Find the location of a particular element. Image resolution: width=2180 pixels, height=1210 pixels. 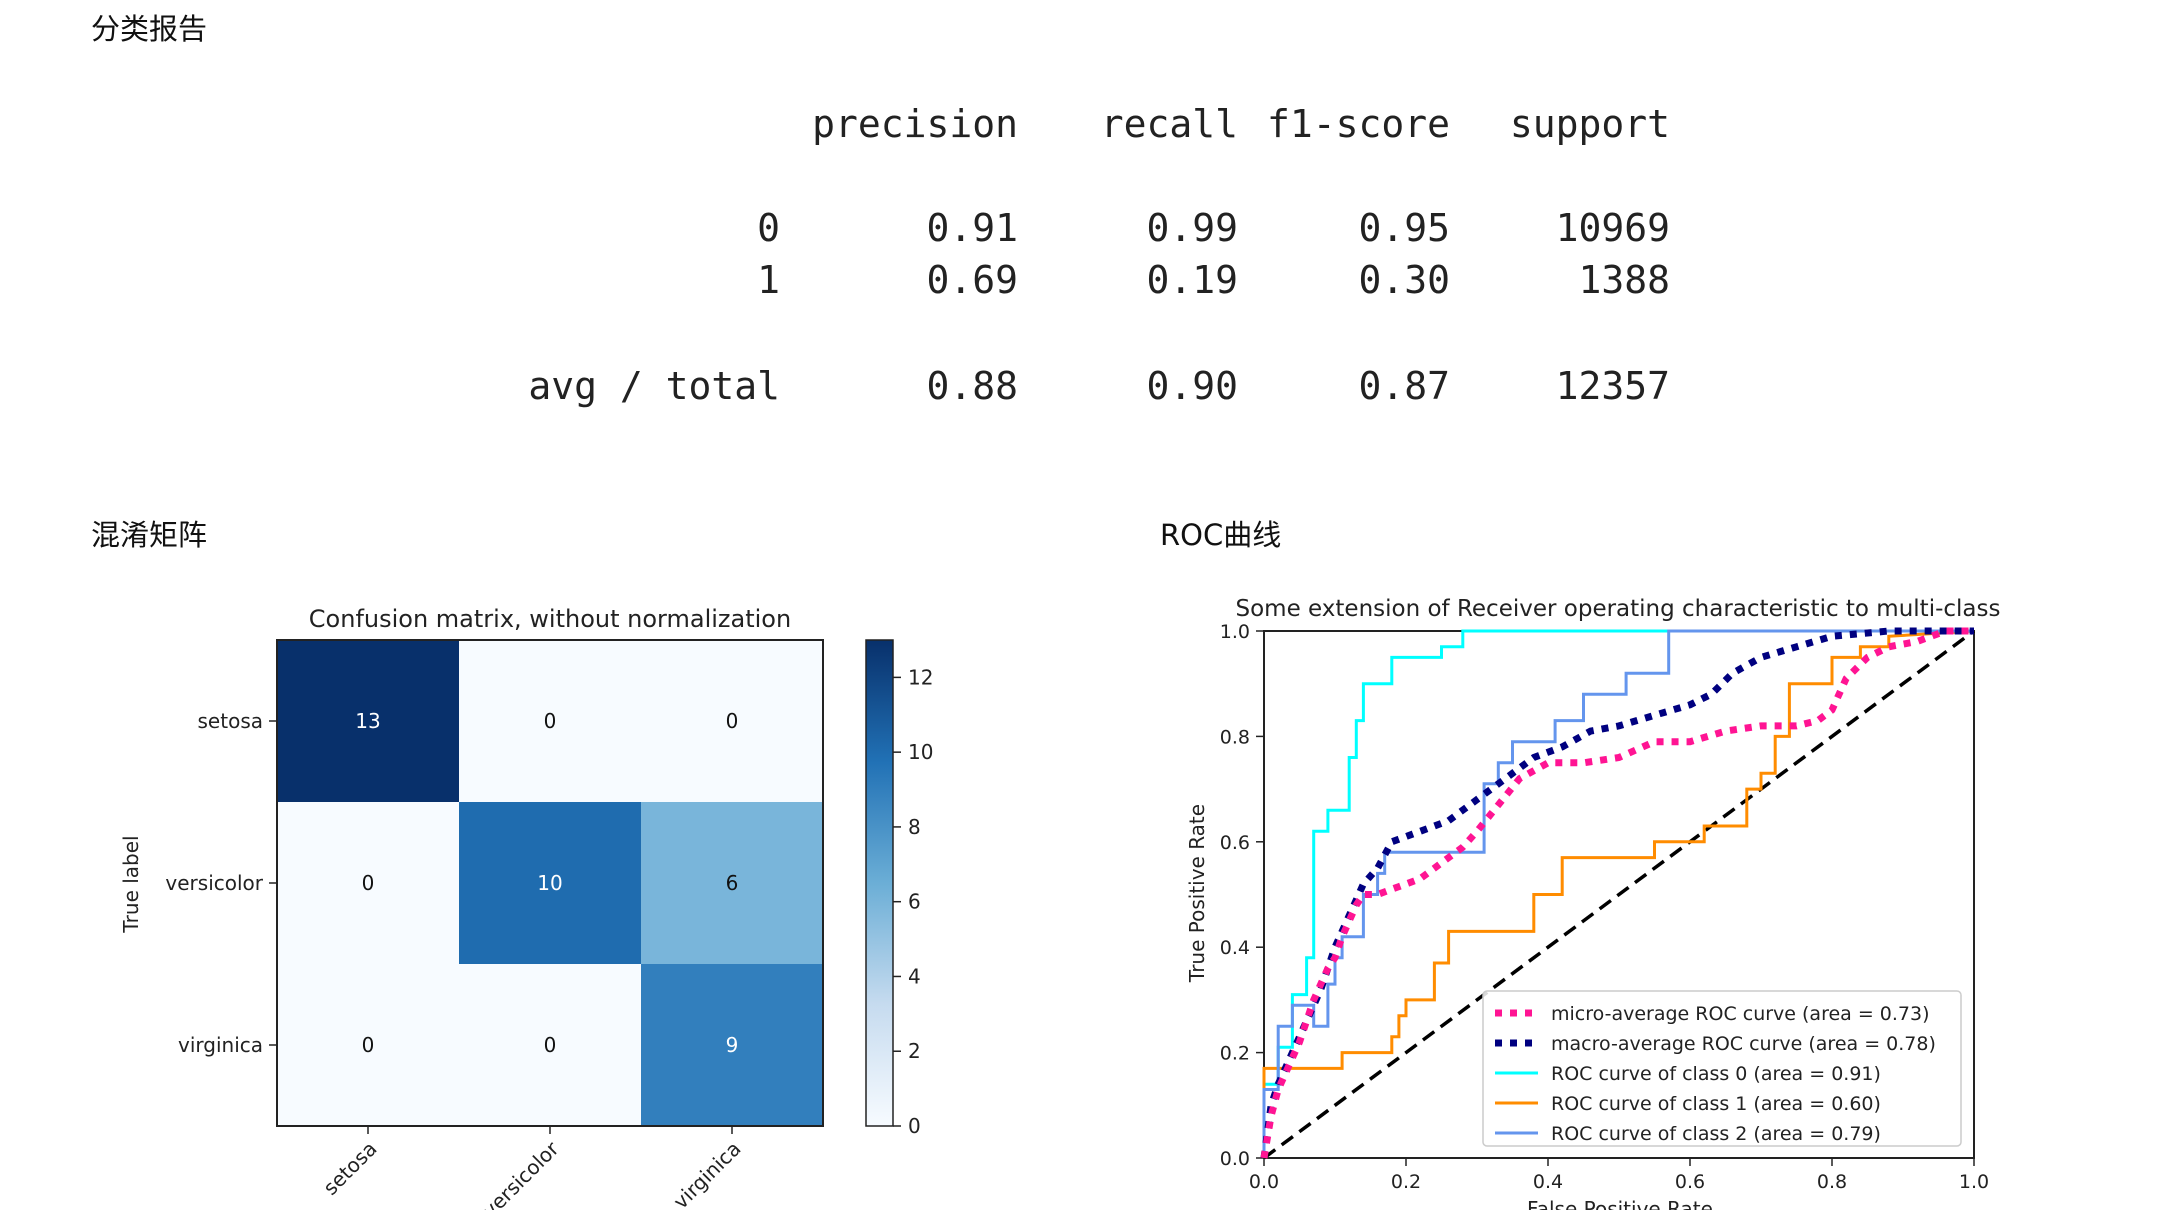

cm-xtick-label: setosa is located at coordinates (349, 1168).